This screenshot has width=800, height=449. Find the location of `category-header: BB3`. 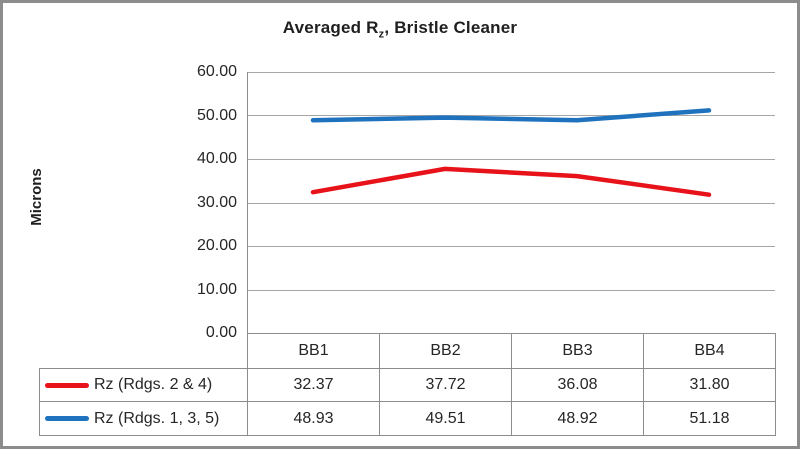

category-header: BB3 is located at coordinates (577, 351).